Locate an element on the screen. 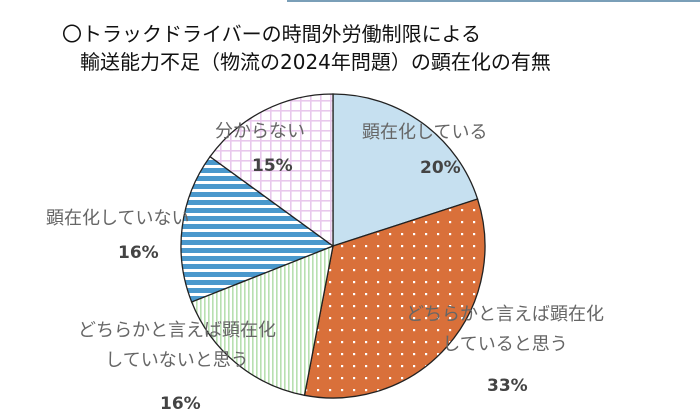 Image resolution: width=700 pixels, height=420 pixels. pct-dochiraka-shiteinai: 16% is located at coordinates (180, 404).